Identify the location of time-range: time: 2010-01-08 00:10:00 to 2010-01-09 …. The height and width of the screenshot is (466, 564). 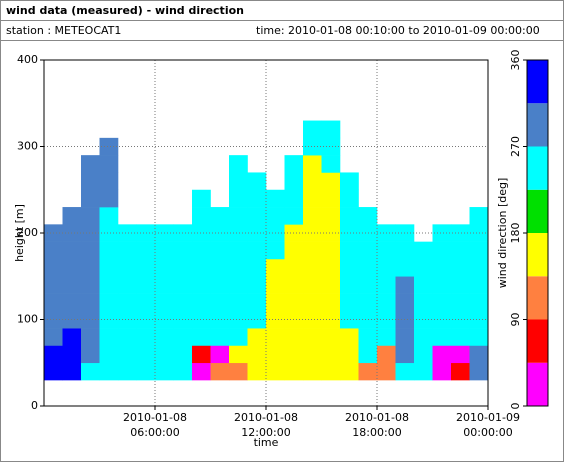
(398, 30).